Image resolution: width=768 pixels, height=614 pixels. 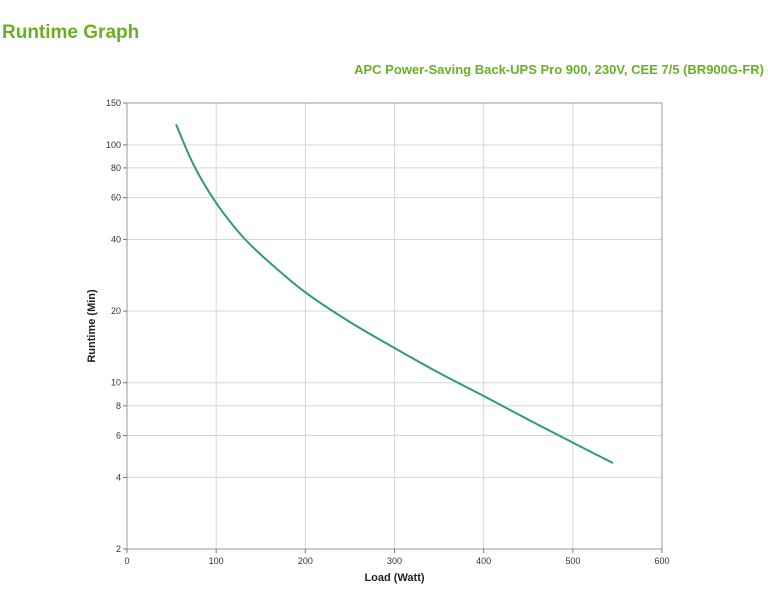 What do you see at coordinates (116, 311) in the screenshot?
I see `y-tick-label: 20` at bounding box center [116, 311].